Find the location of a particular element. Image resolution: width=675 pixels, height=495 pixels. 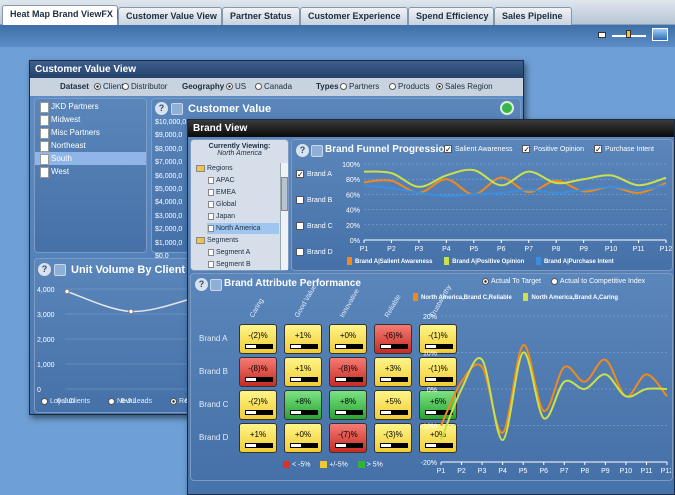

radio-competitive-index: Actual to Competitive Index is located at coordinates (597, 281).